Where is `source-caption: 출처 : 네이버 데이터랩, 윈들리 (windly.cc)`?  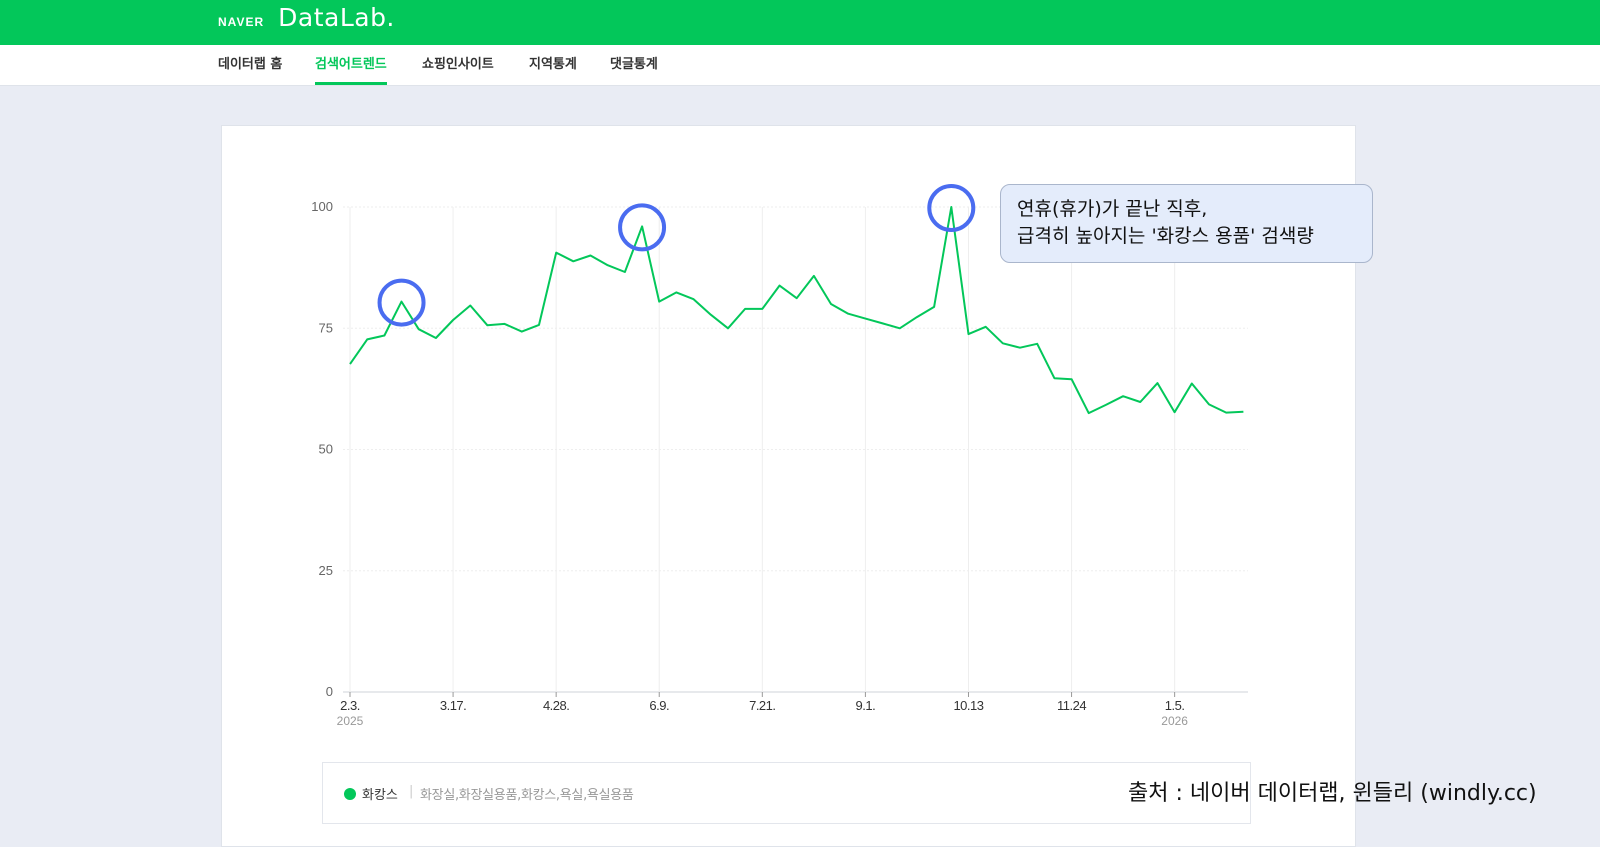
source-caption: 출처 : 네이버 데이터랩, 윈들리 (windly.cc) is located at coordinates (1332, 793).